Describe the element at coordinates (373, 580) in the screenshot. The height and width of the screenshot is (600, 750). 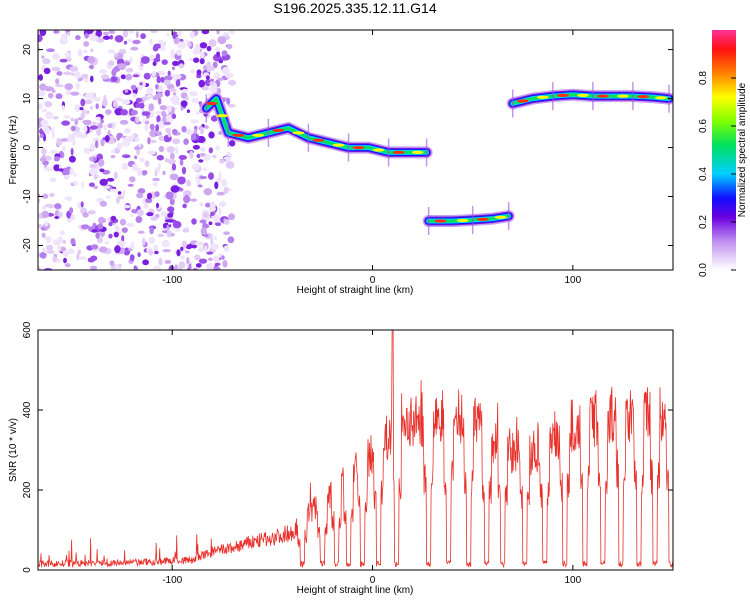
I see `snr-x-tick-label: 0` at that location.